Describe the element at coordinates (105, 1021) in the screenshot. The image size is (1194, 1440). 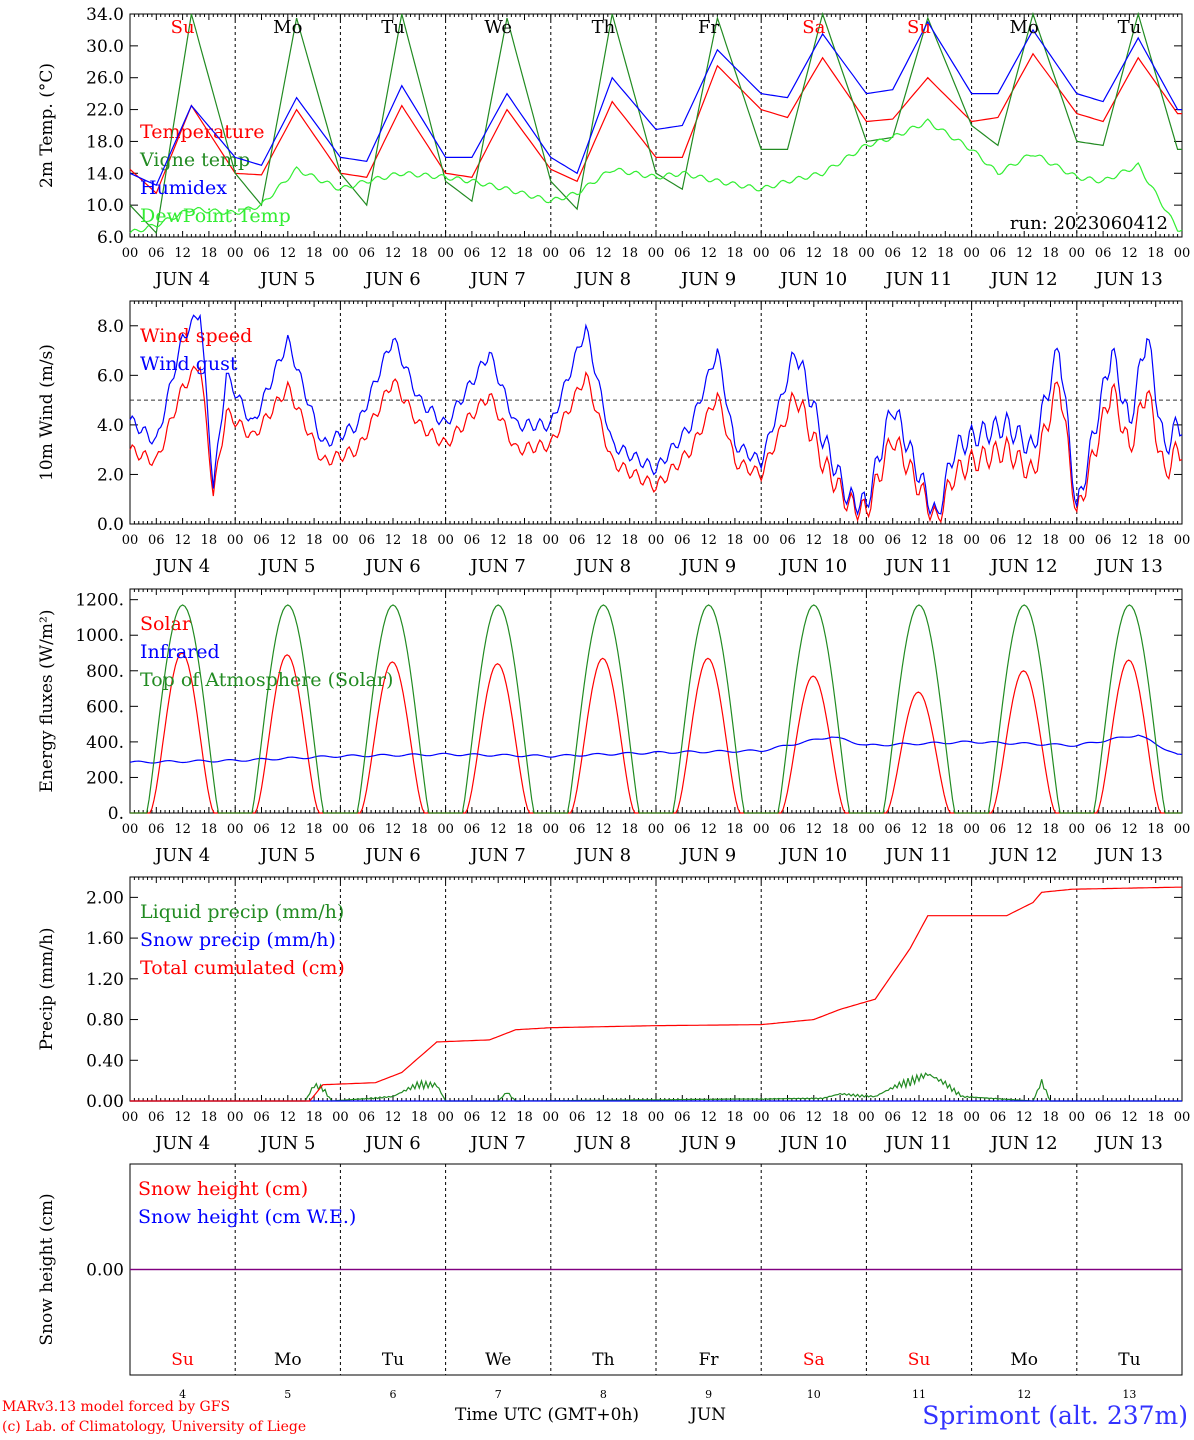
I see `y-tick-label: 0.80` at that location.